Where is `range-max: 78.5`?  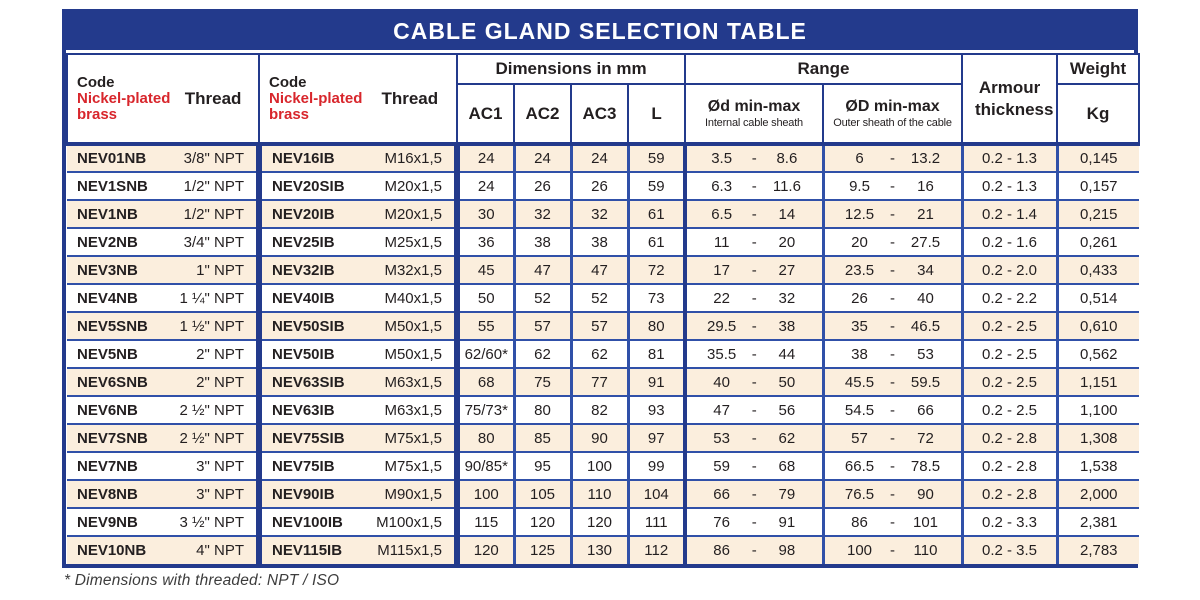
range-max: 78.5 is located at coordinates (925, 466).